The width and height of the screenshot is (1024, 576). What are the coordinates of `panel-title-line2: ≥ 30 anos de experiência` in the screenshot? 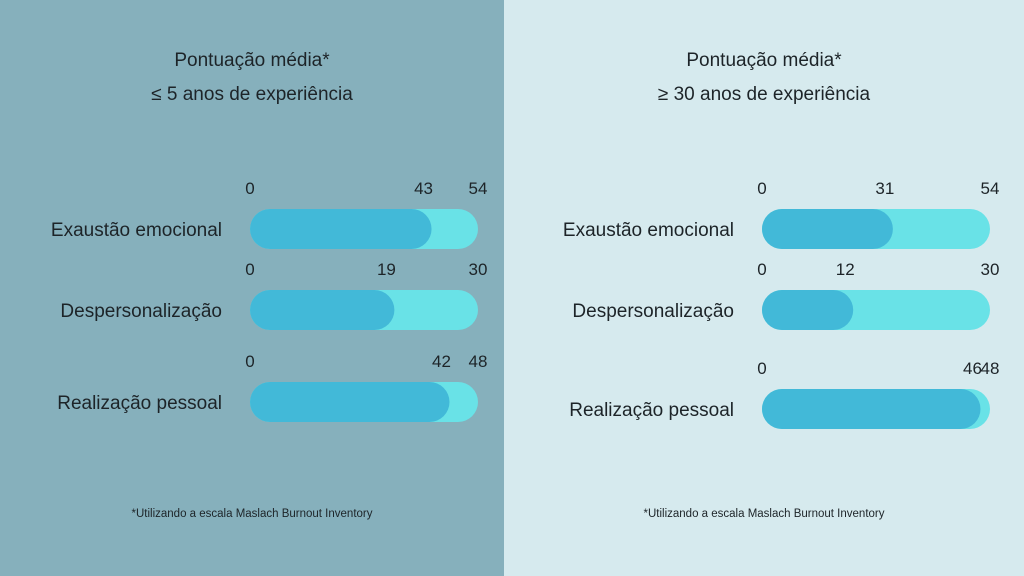 It's located at (764, 94).